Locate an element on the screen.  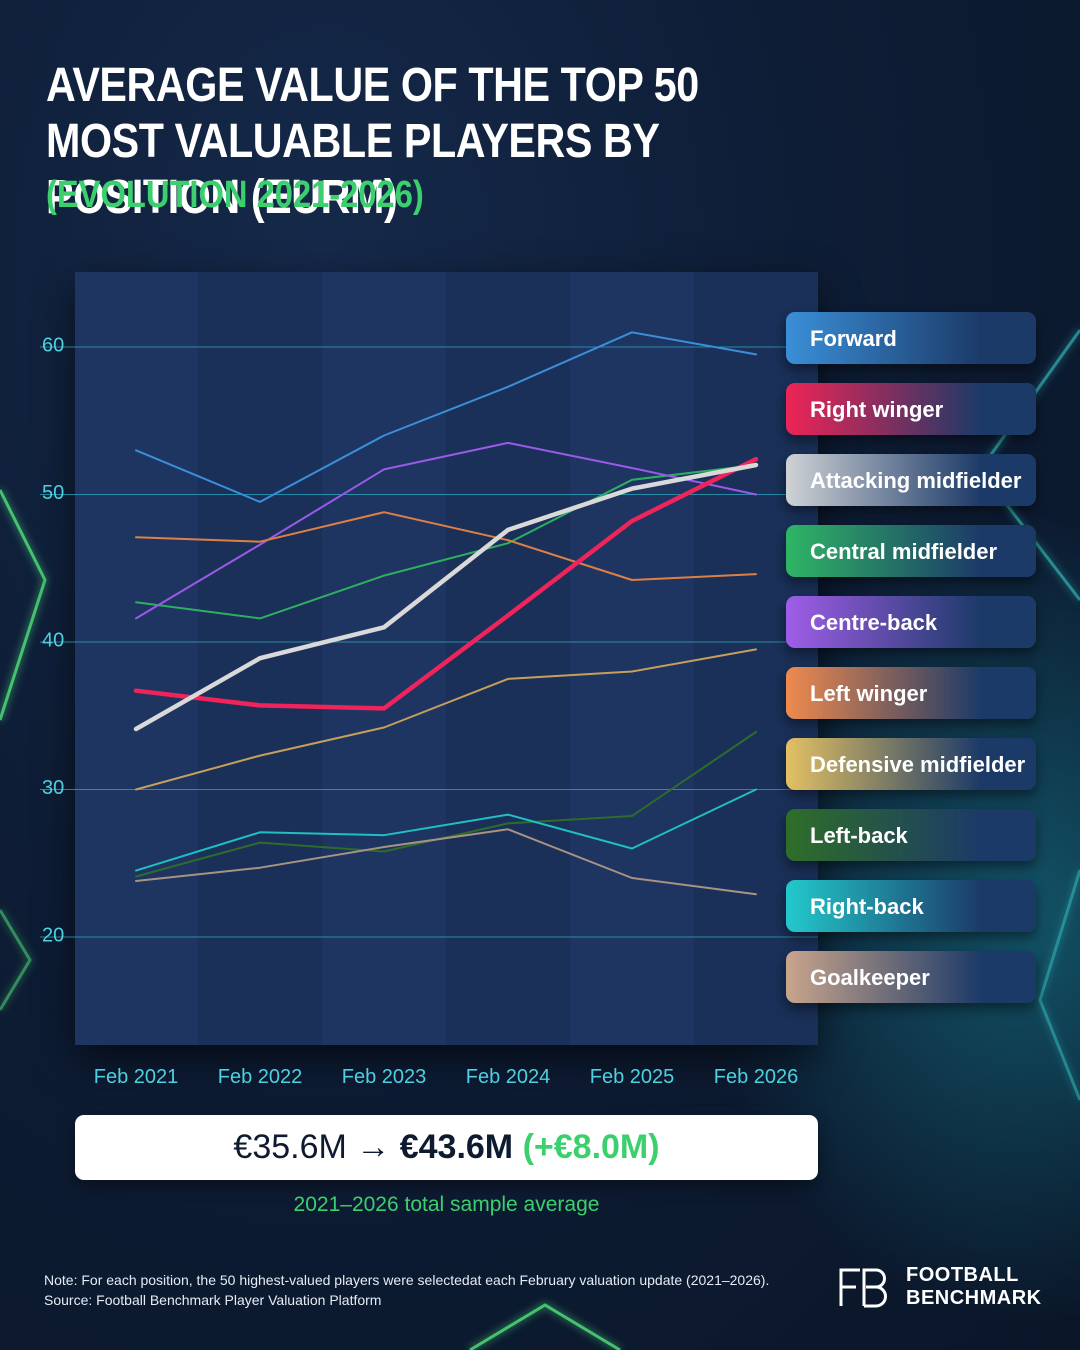
y-axis-ticks: 20 30 40 50 60 is located at coordinates (53, 640).